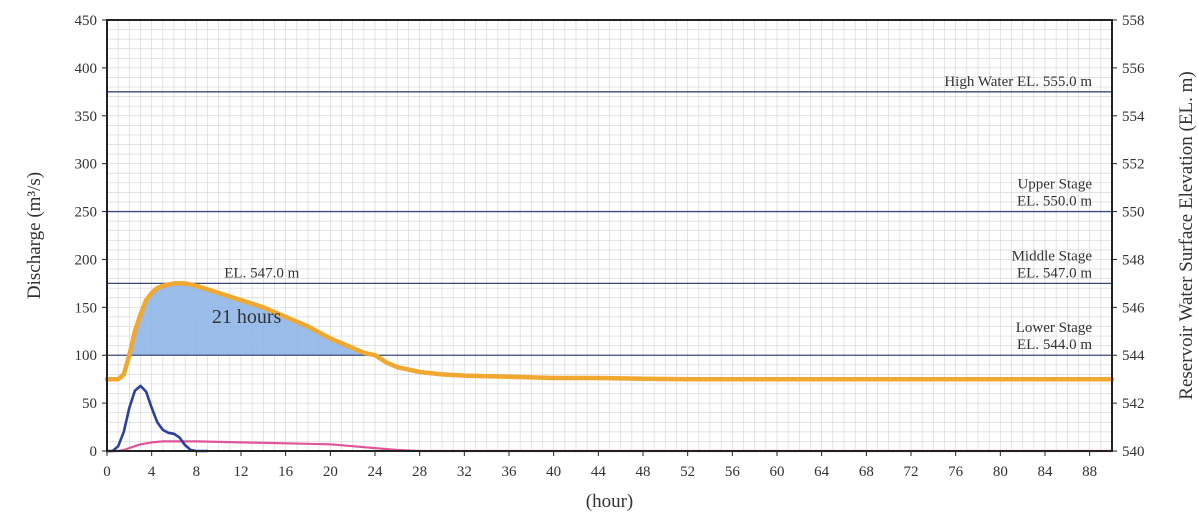  Describe the element at coordinates (1133, 21) in the screenshot. I see `y2-tick-label: 558` at that location.